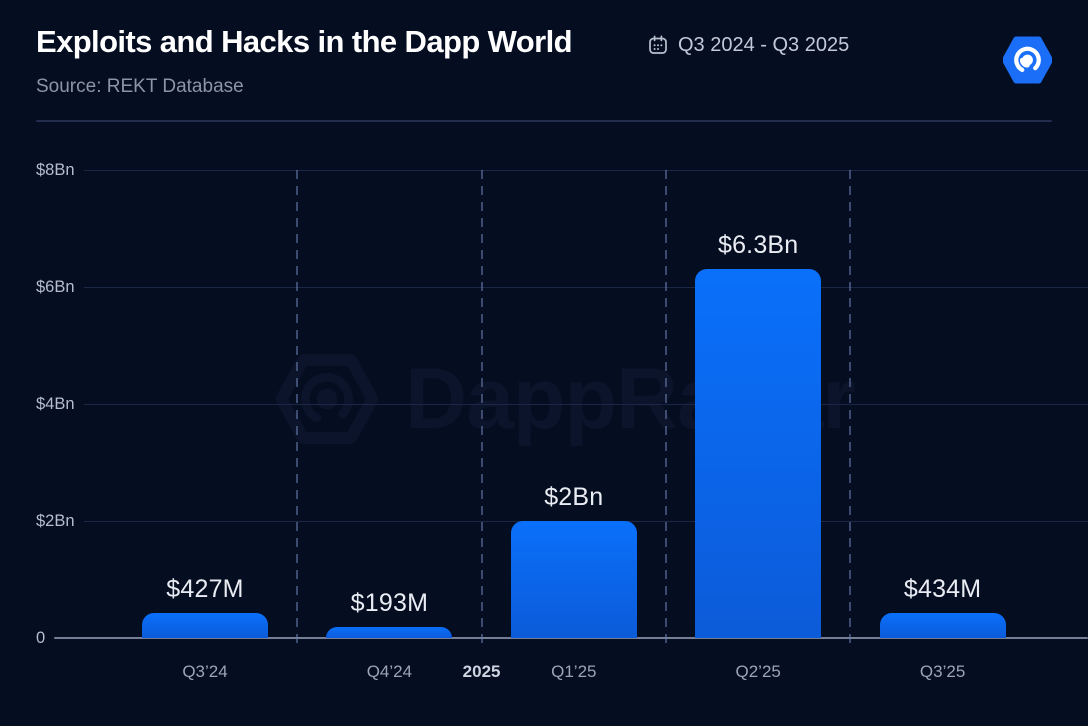 The image size is (1088, 726). I want to click on x-tick-label: Q1’25, so click(574, 671).